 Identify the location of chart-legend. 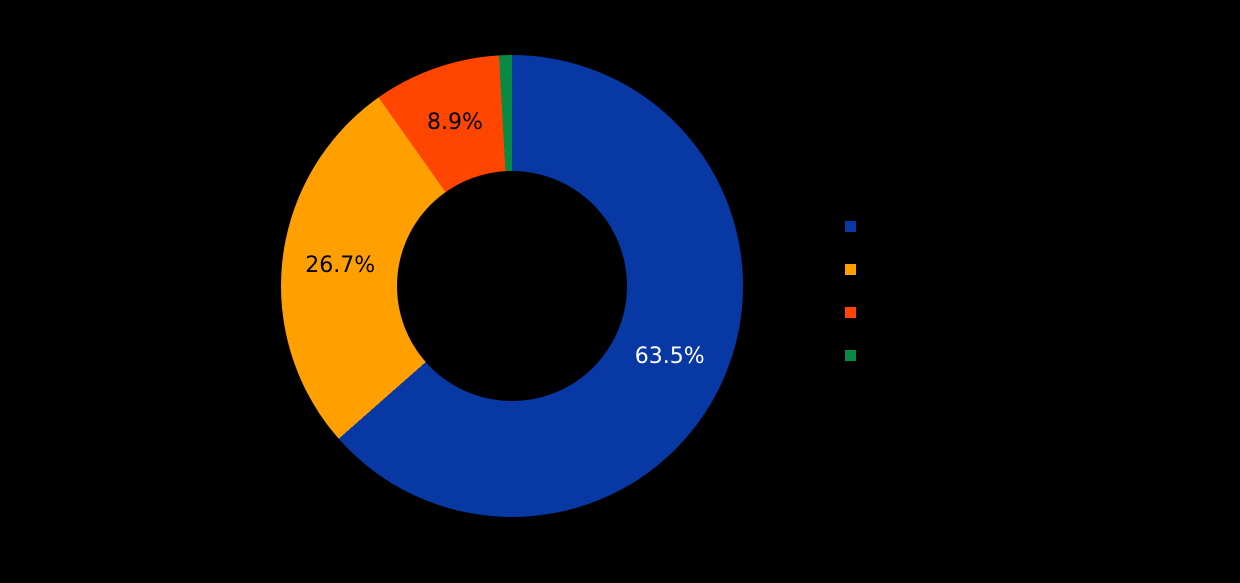
(850, 291).